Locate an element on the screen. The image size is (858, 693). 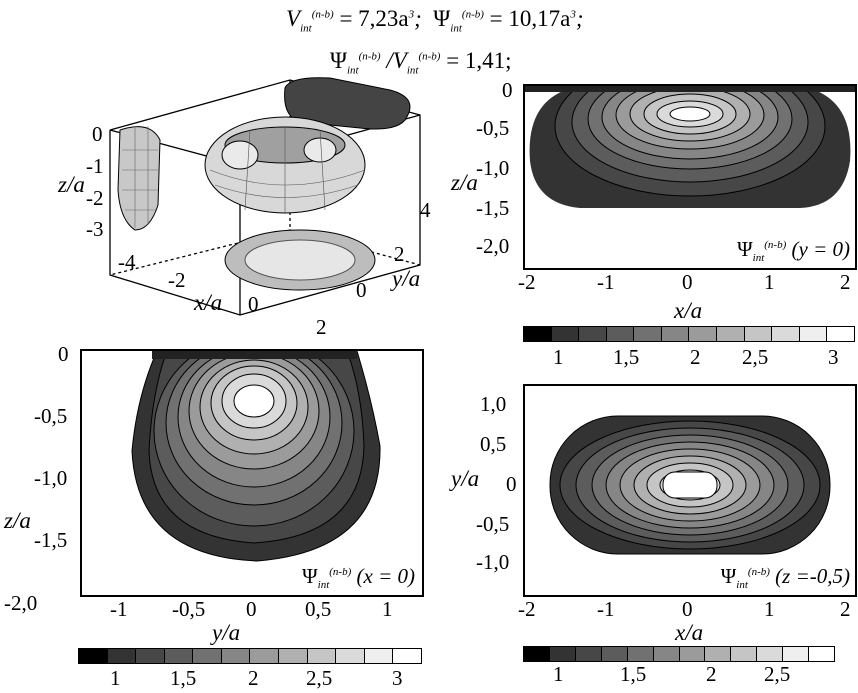
contour-panel-z05: Ψint(n-b) (z =-0,5) is located at coordinates (690, 490).